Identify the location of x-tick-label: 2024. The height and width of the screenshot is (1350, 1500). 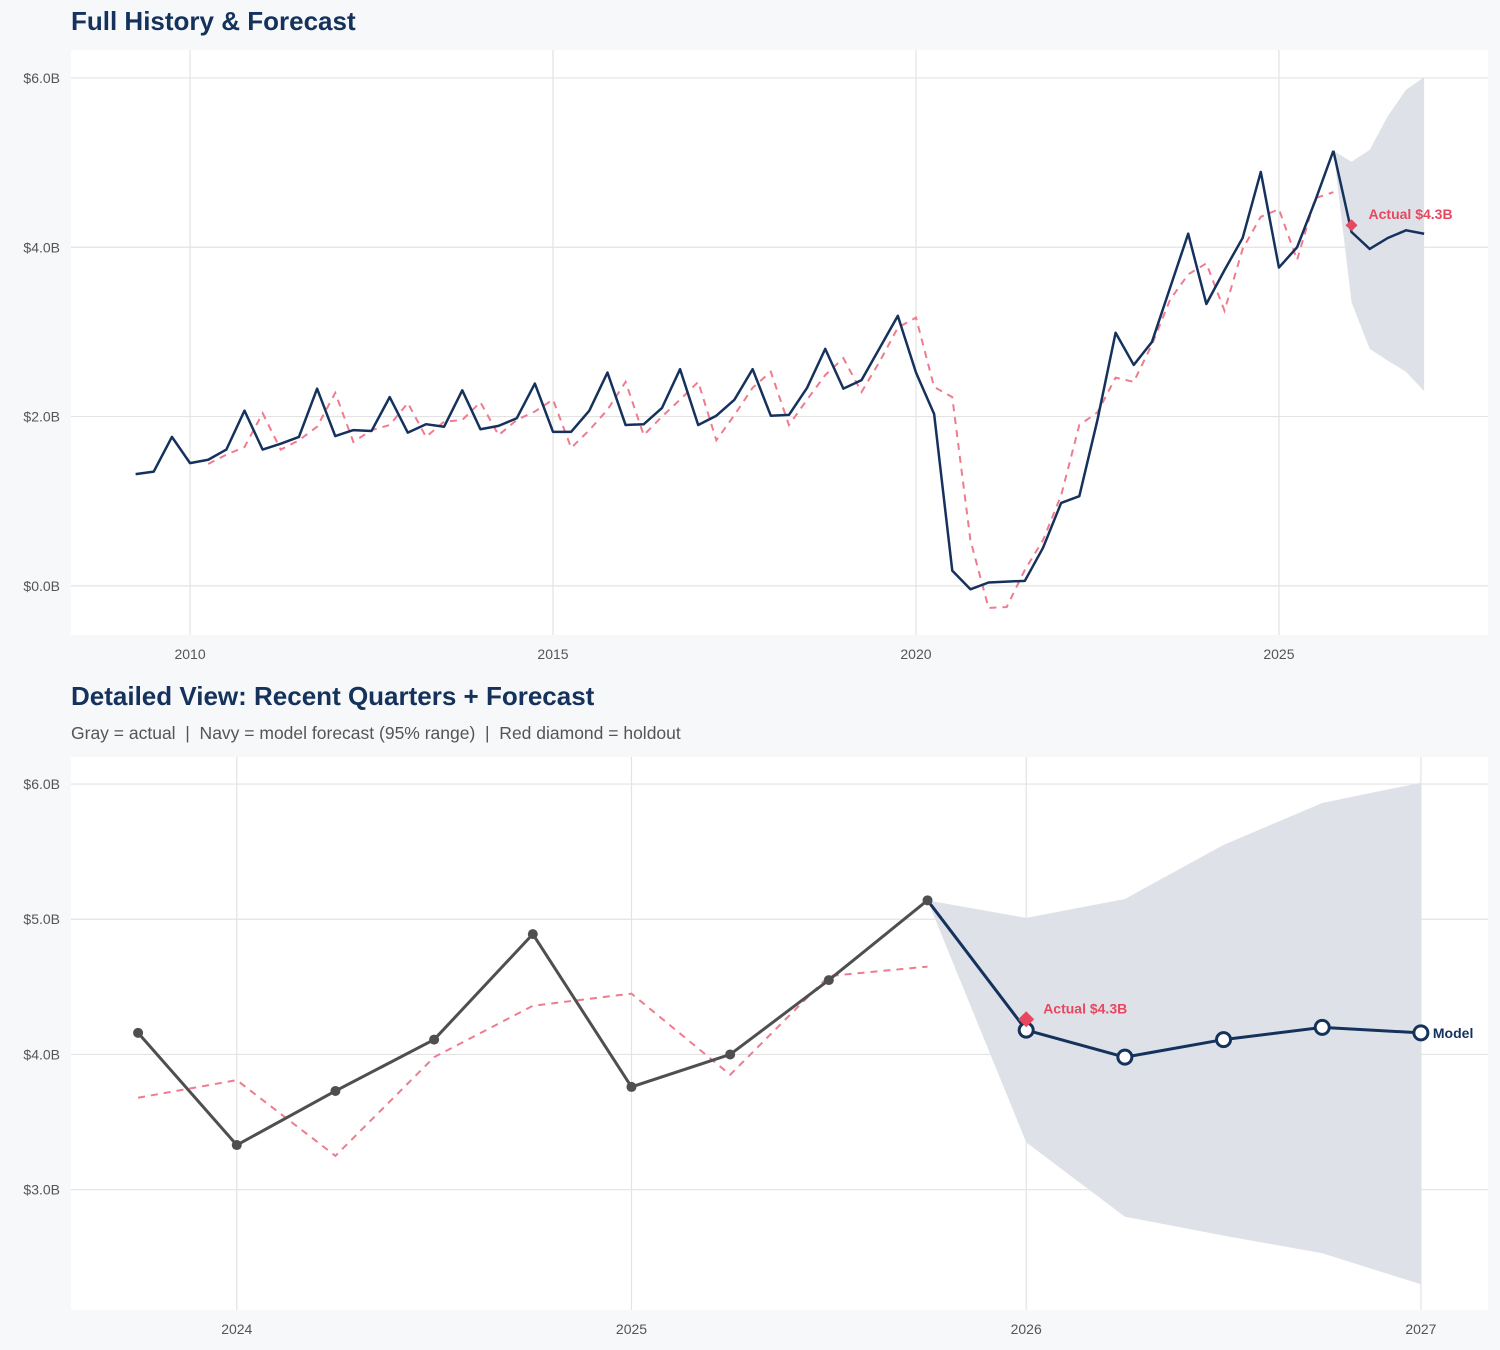
(236, 1329).